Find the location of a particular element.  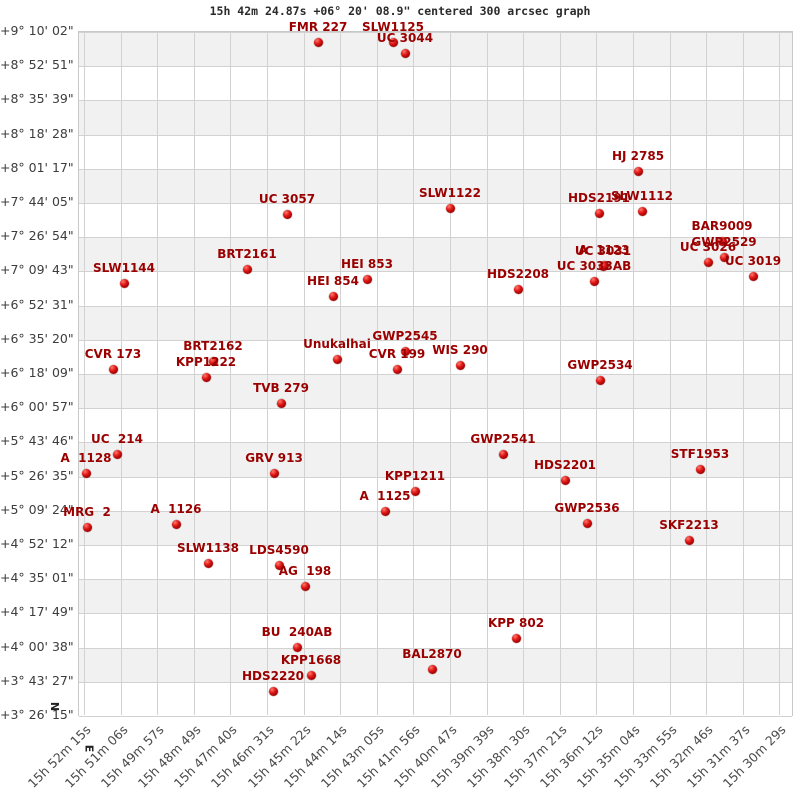

y-tick-label: +5° 26' 35" is located at coordinates (37, 475).